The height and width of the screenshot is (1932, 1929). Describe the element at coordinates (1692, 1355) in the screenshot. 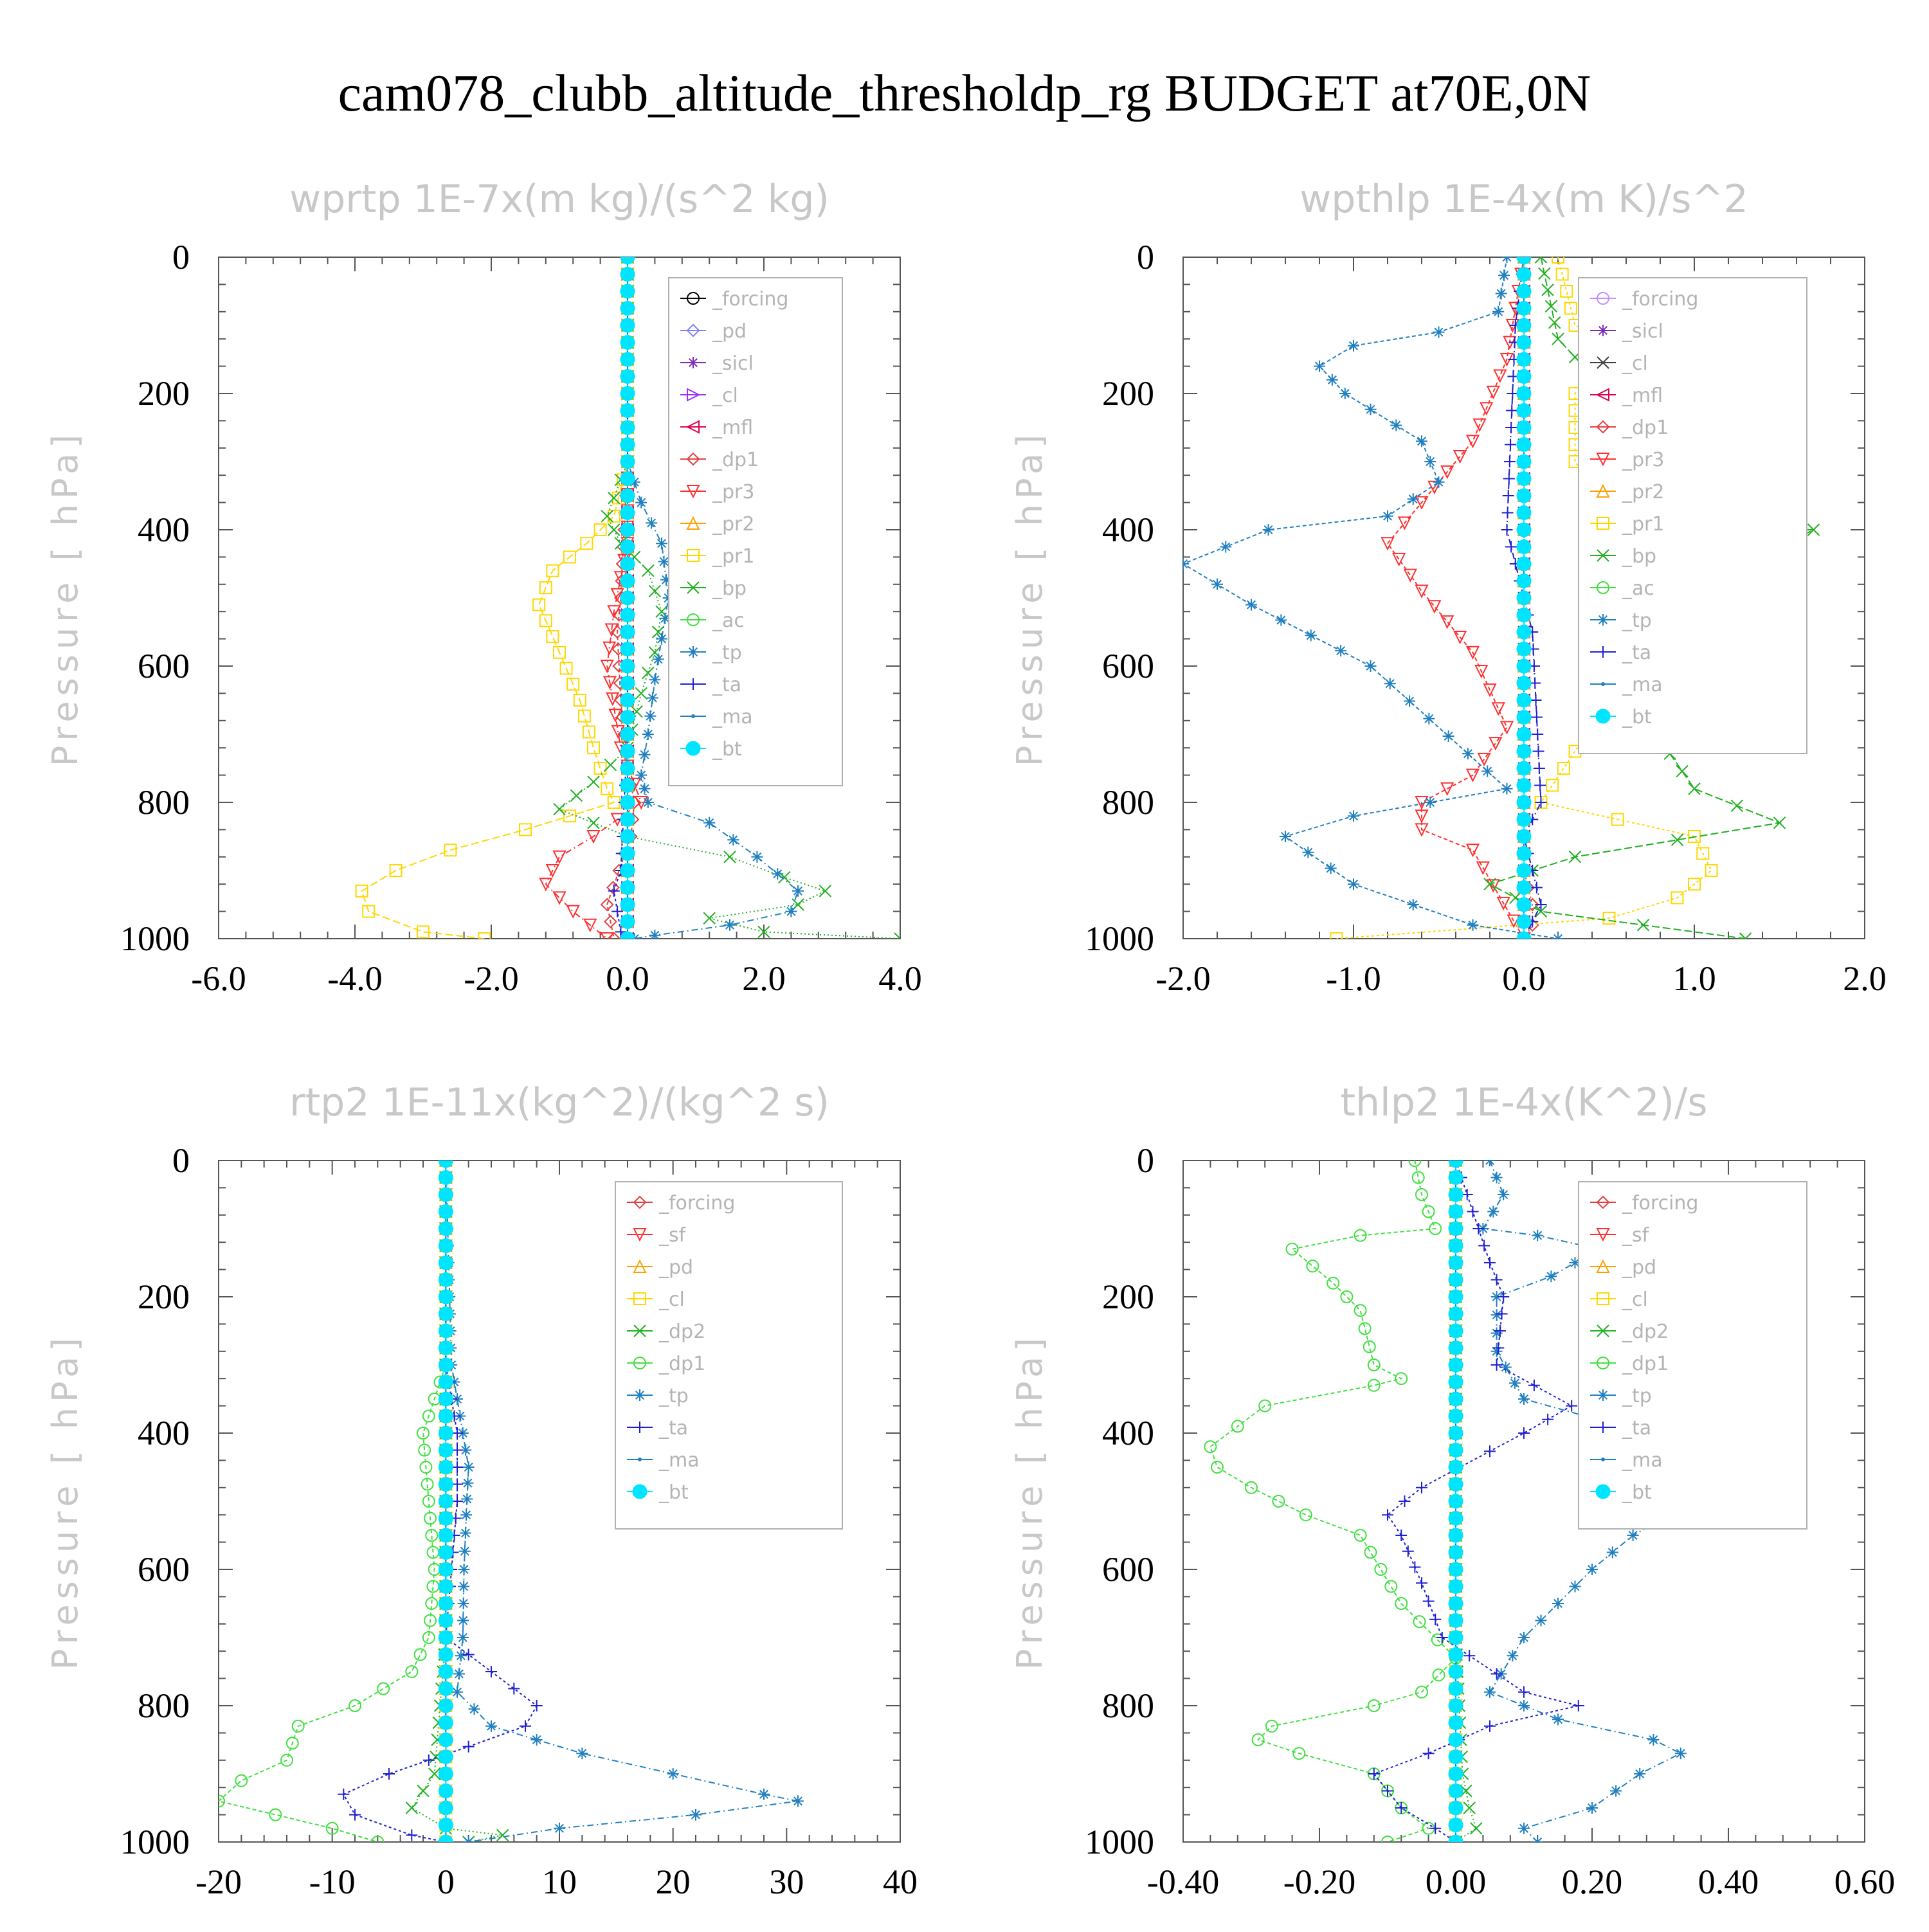

I see `legend: _forcing _sf _pd _cl _dp2 _dp1 _tp _ta _ma _bt` at that location.